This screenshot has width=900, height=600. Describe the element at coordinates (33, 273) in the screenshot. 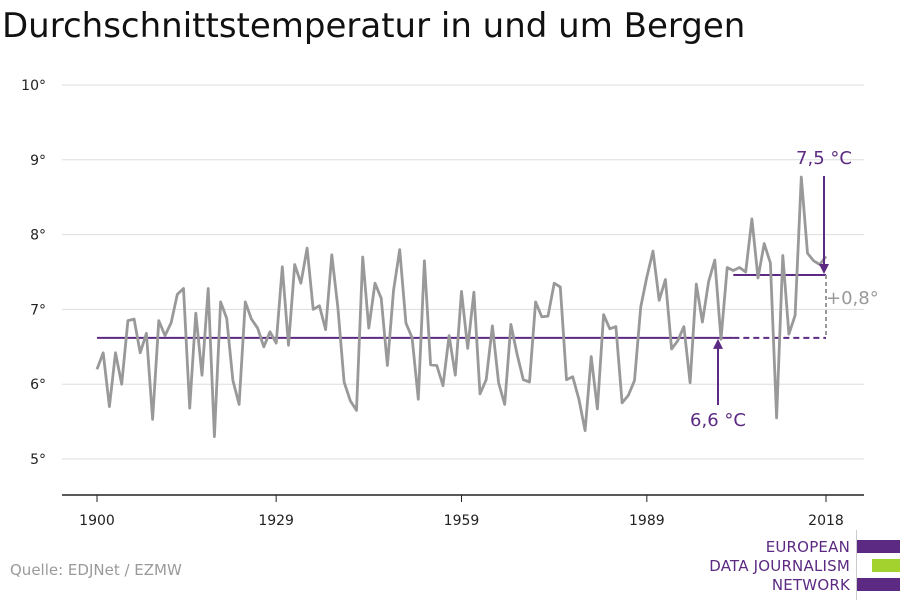

I see `y-axis: 5° 6° 7° 8° 9° 10°` at that location.